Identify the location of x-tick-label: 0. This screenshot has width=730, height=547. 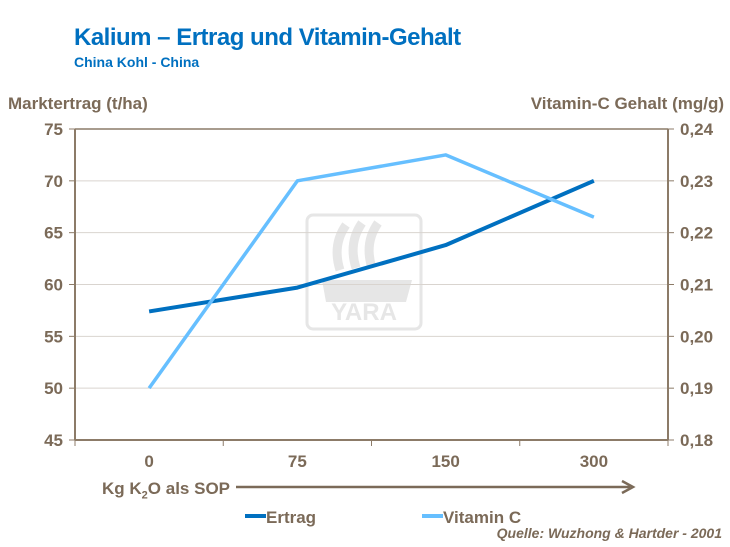
(148, 461).